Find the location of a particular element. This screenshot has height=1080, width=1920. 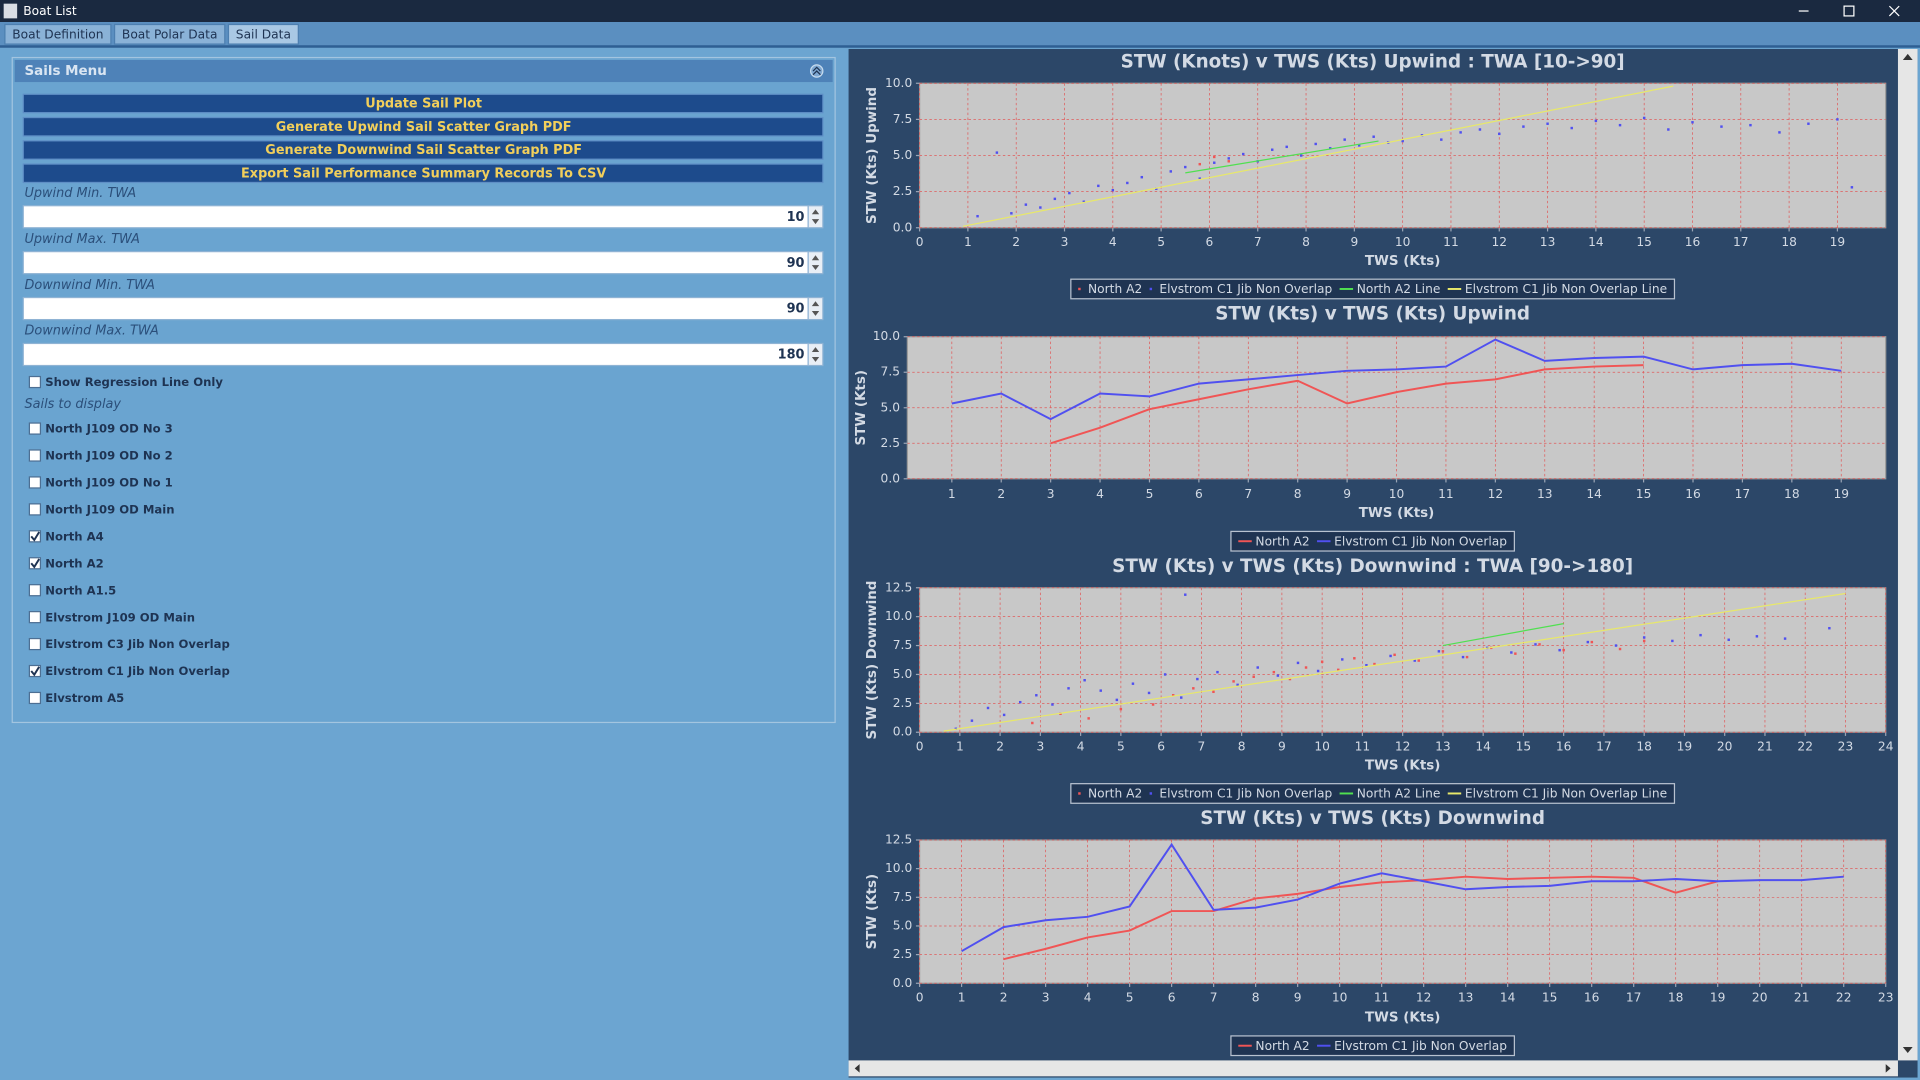

legend-symbol is located at coordinates (1079, 793).